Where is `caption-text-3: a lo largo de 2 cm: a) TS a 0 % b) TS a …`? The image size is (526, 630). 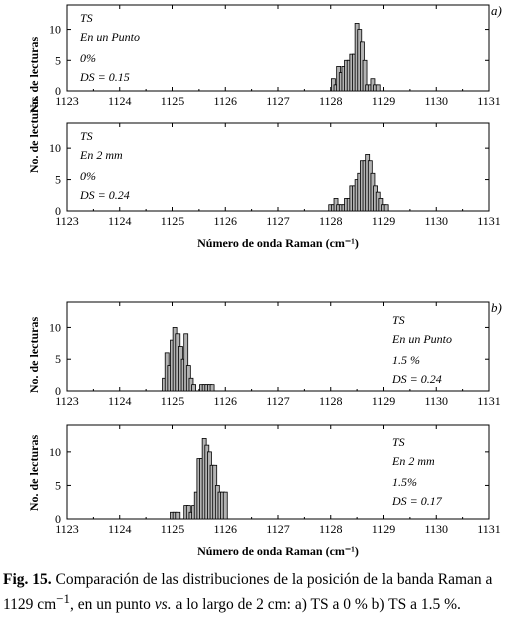
caption-text-3: a lo largo de 2 cm: a) TS a 0 % b) TS a … is located at coordinates (316, 605).